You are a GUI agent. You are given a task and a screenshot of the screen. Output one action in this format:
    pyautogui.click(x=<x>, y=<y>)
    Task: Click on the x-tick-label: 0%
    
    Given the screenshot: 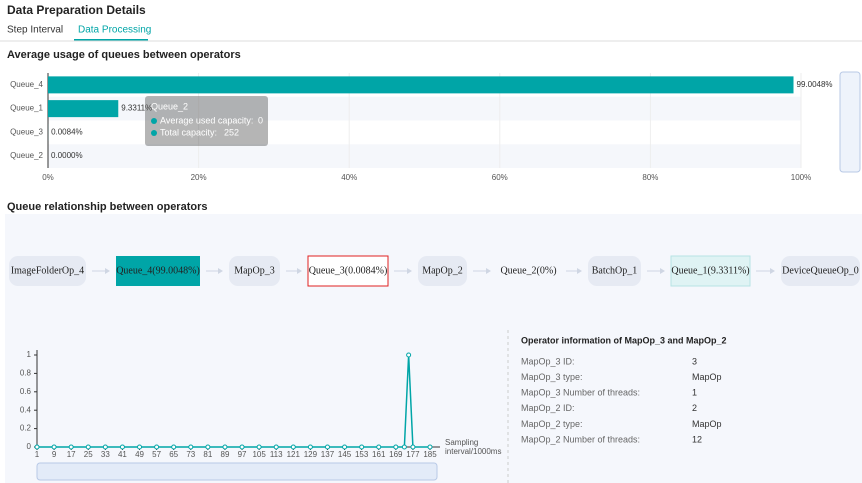 What is the action you would take?
    pyautogui.click(x=48, y=177)
    